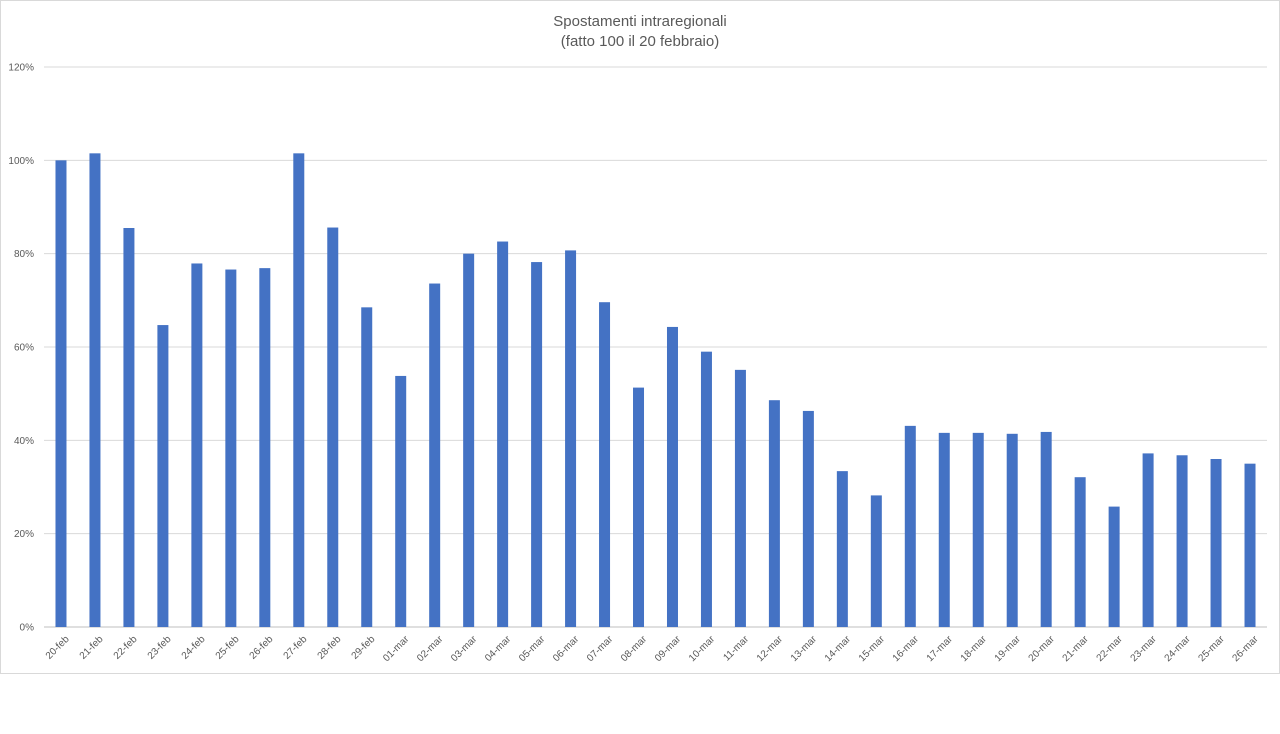  I want to click on x-tick-label: 26-feb, so click(262, 648).